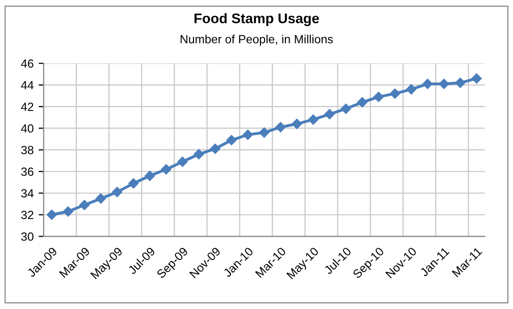  Describe the element at coordinates (27, 193) in the screenshot. I see `y-tick-label: 34` at that location.